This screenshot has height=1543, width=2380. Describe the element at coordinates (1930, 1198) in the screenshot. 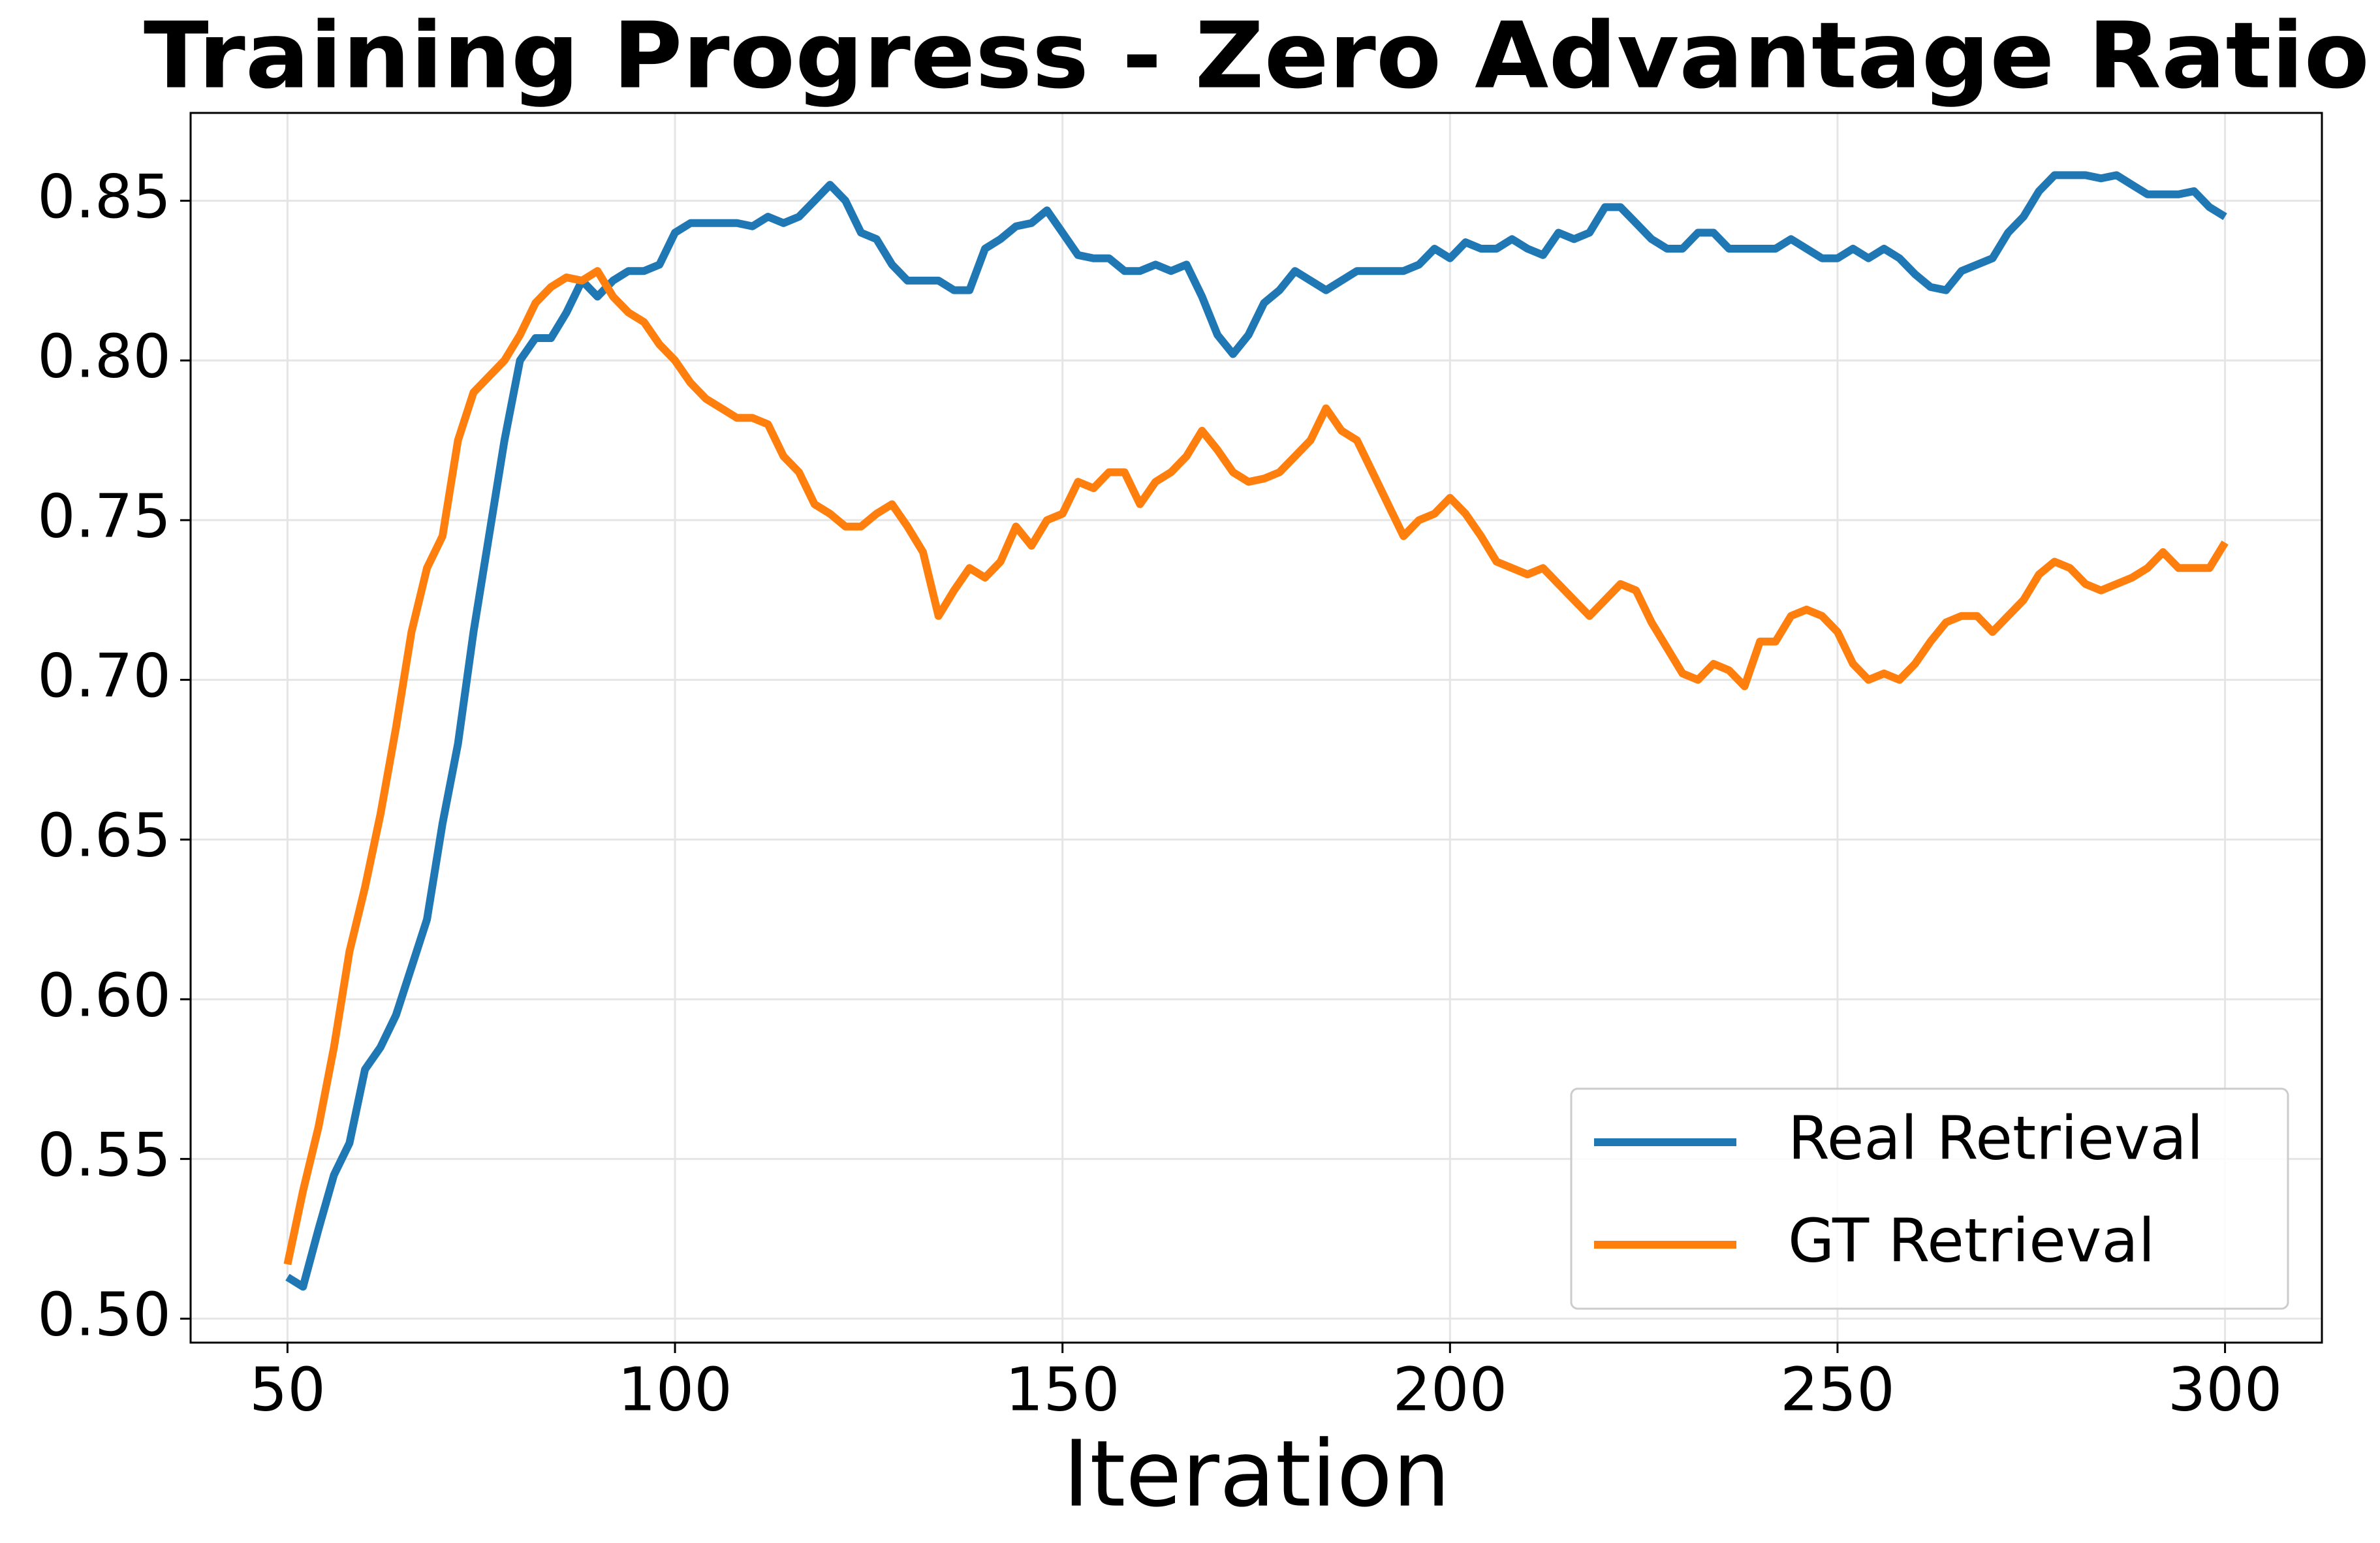

I see `legend-box` at that location.